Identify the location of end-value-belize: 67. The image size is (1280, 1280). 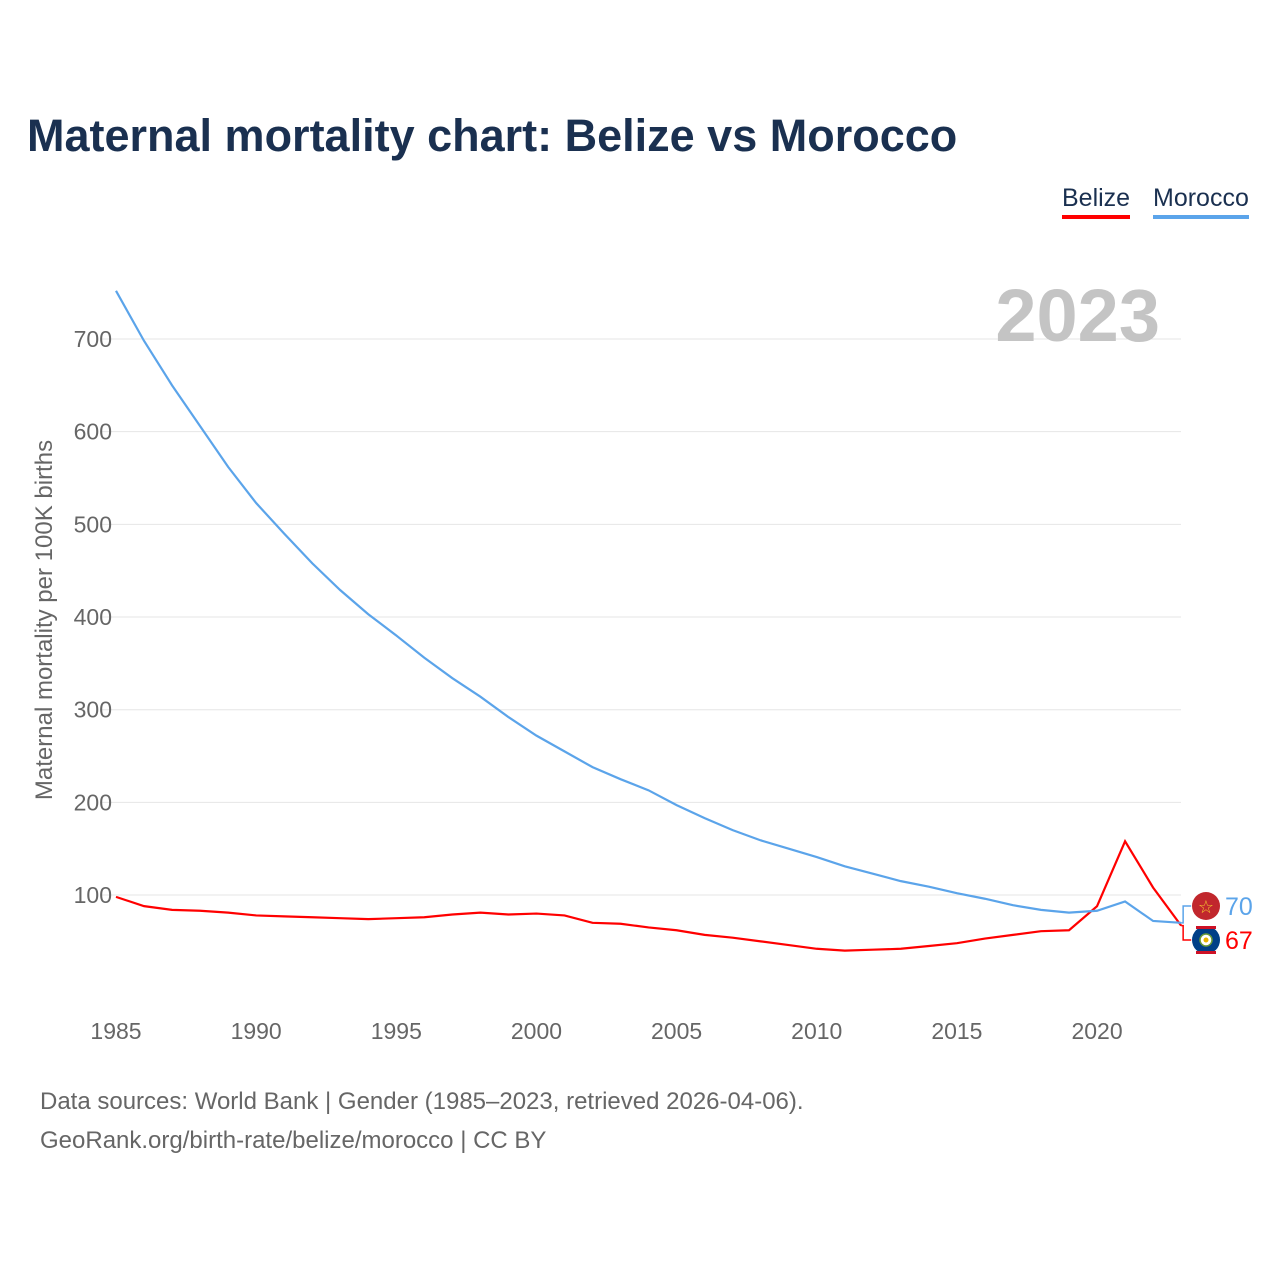
(1239, 941).